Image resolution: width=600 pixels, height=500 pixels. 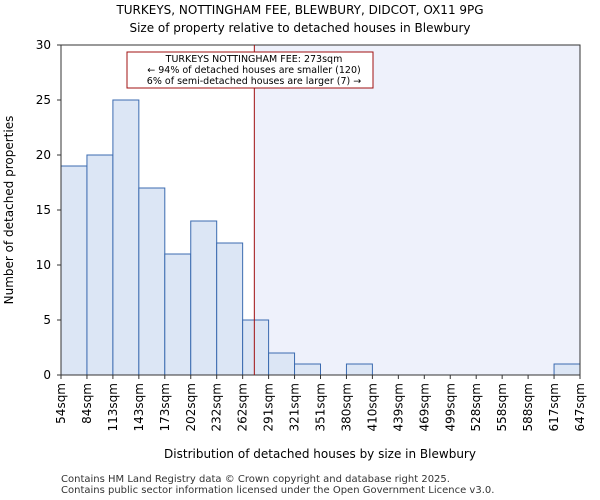 What do you see at coordinates (295, 407) in the screenshot?
I see `x-tick-label: 321sqm` at bounding box center [295, 407].